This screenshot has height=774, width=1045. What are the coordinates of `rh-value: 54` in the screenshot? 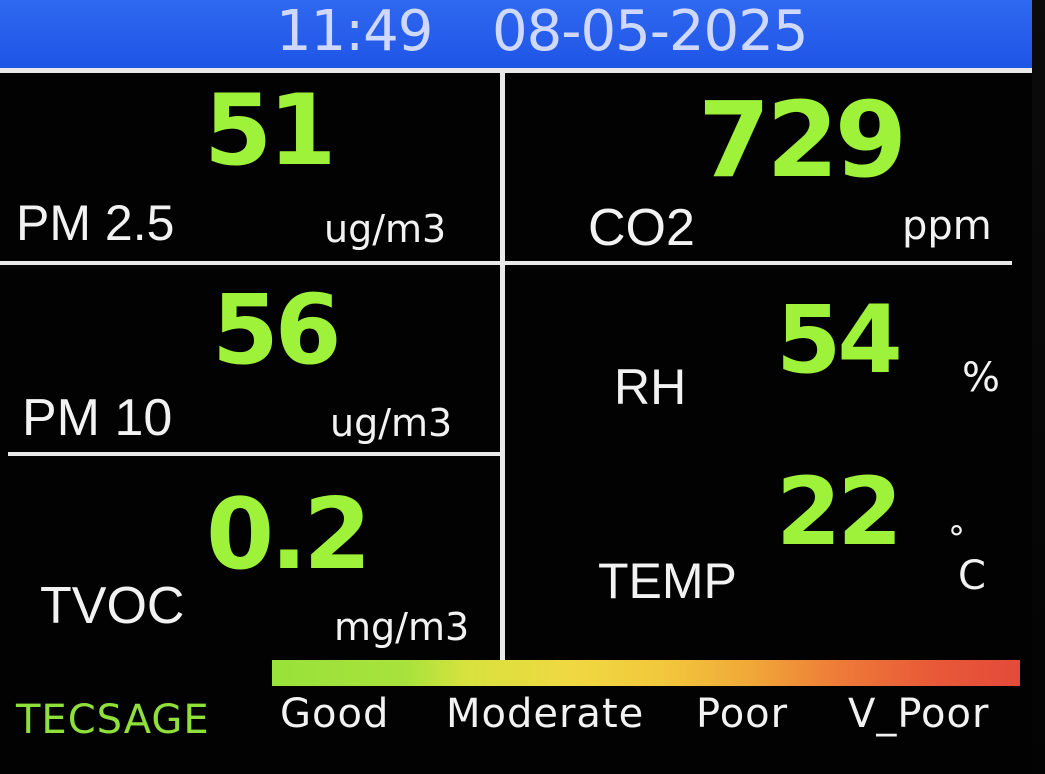 It's located at (839, 340).